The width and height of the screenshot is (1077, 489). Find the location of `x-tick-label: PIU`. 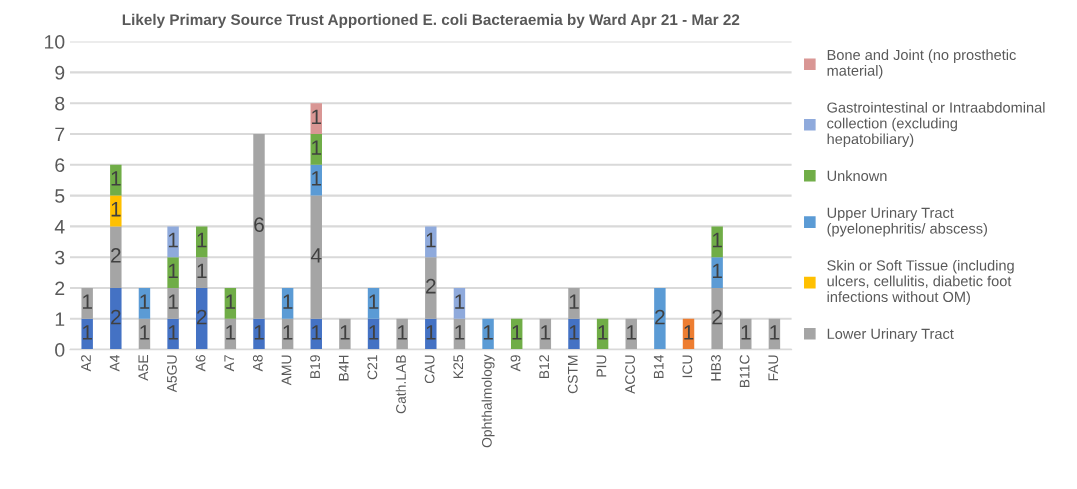

x-tick-label: PIU is located at coordinates (601, 366).